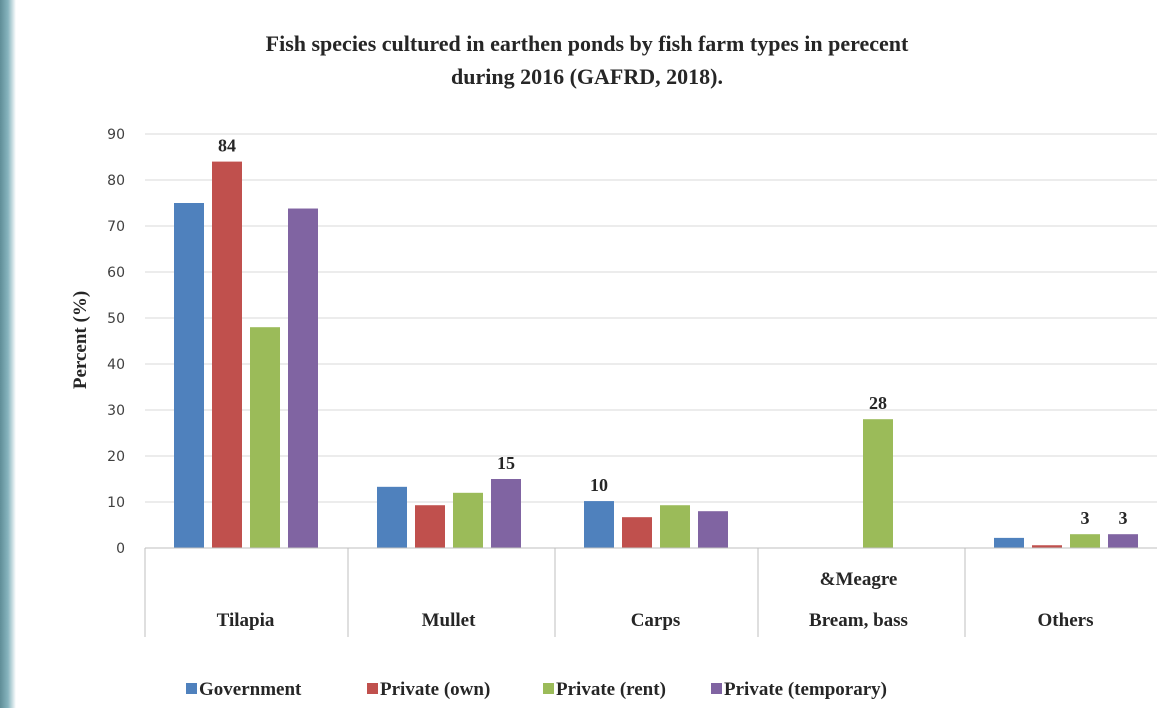  I want to click on data-label: 15, so click(506, 463).